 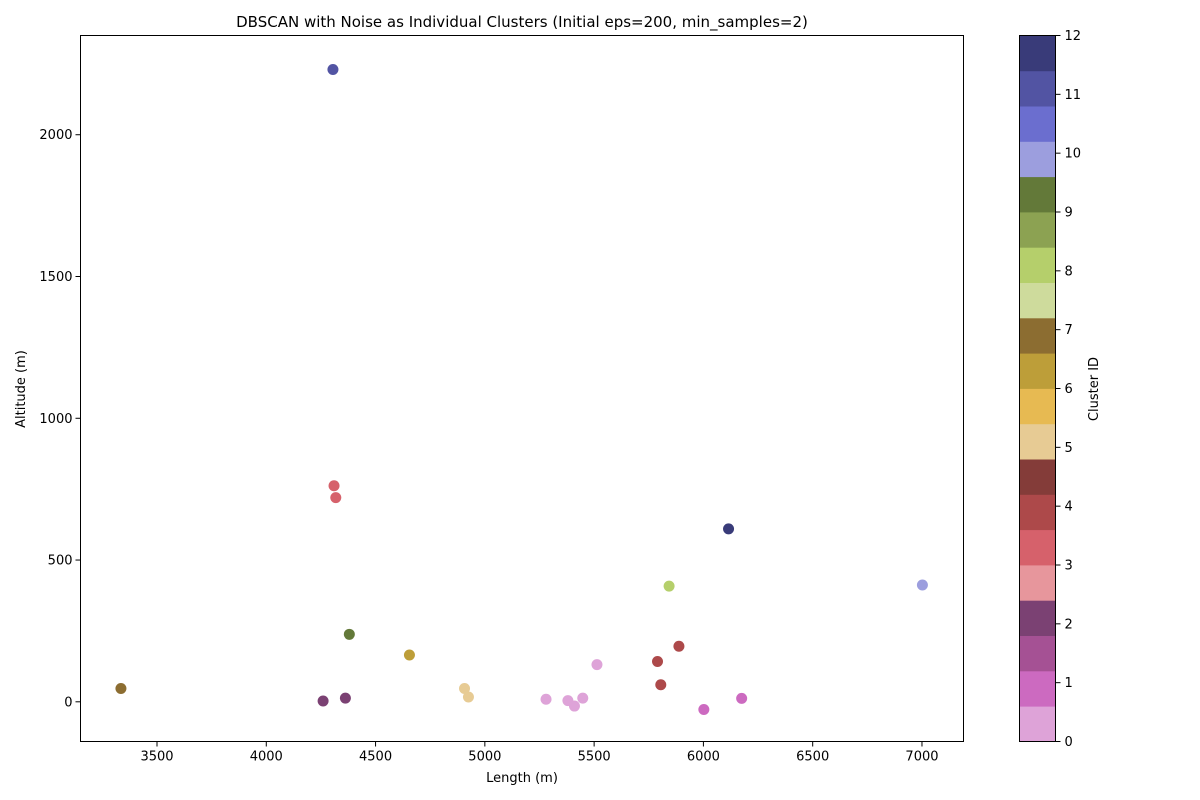 What do you see at coordinates (484, 757) in the screenshot?
I see `x-tick-label: 5000` at bounding box center [484, 757].